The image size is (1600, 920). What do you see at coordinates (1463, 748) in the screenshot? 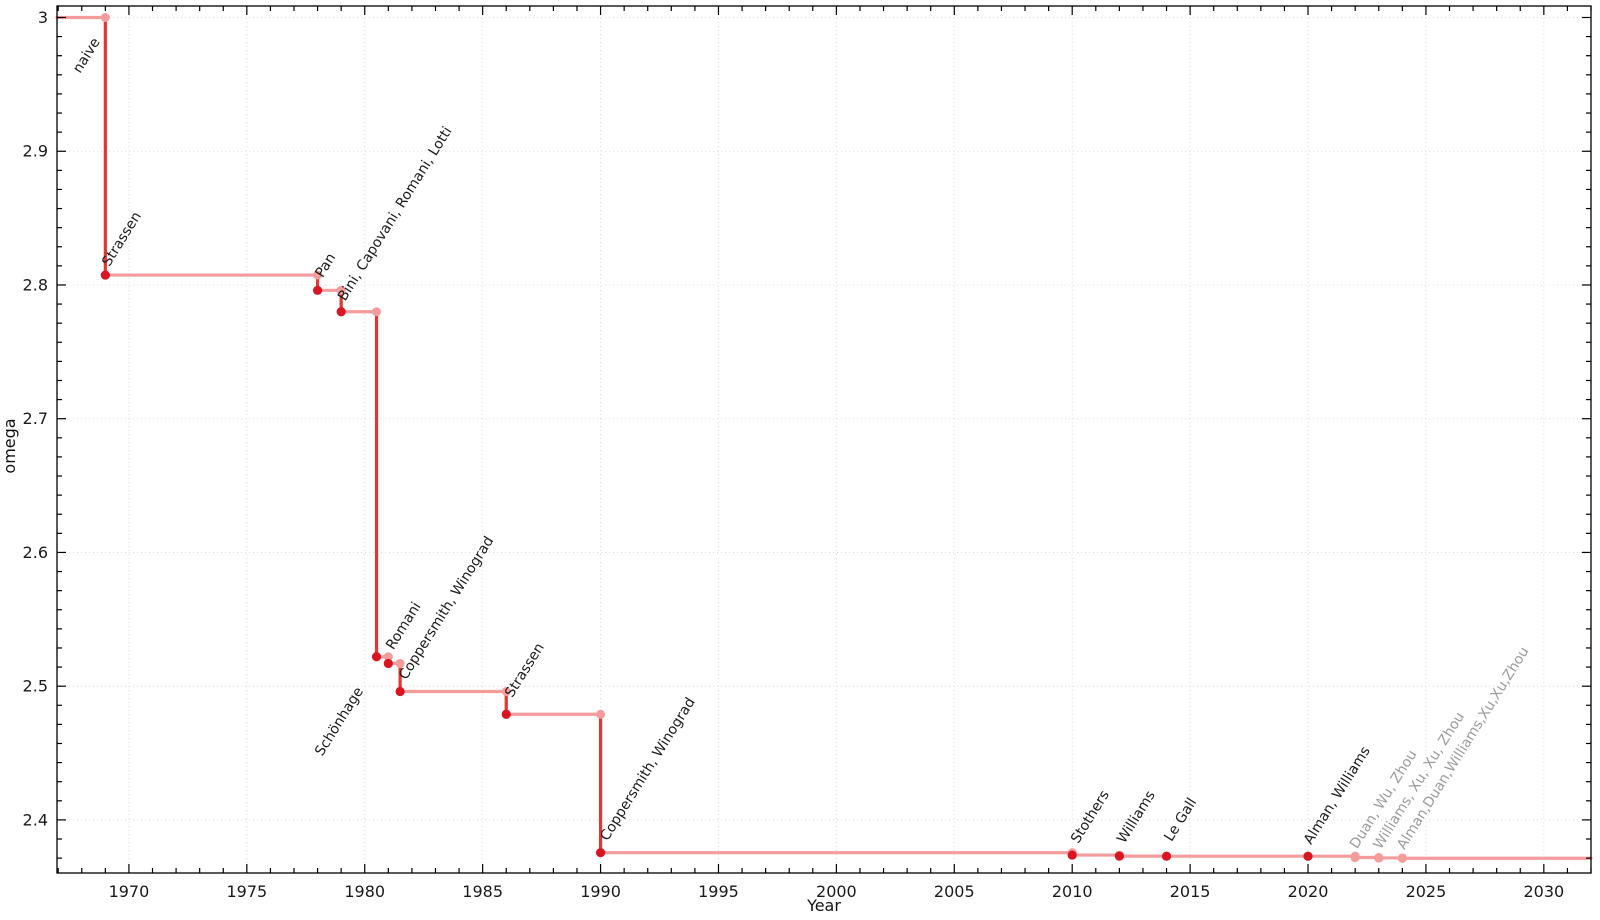
I see `annotation-label: Alman,Duan,Williams,Xu,Xu,Zhou` at bounding box center [1463, 748].